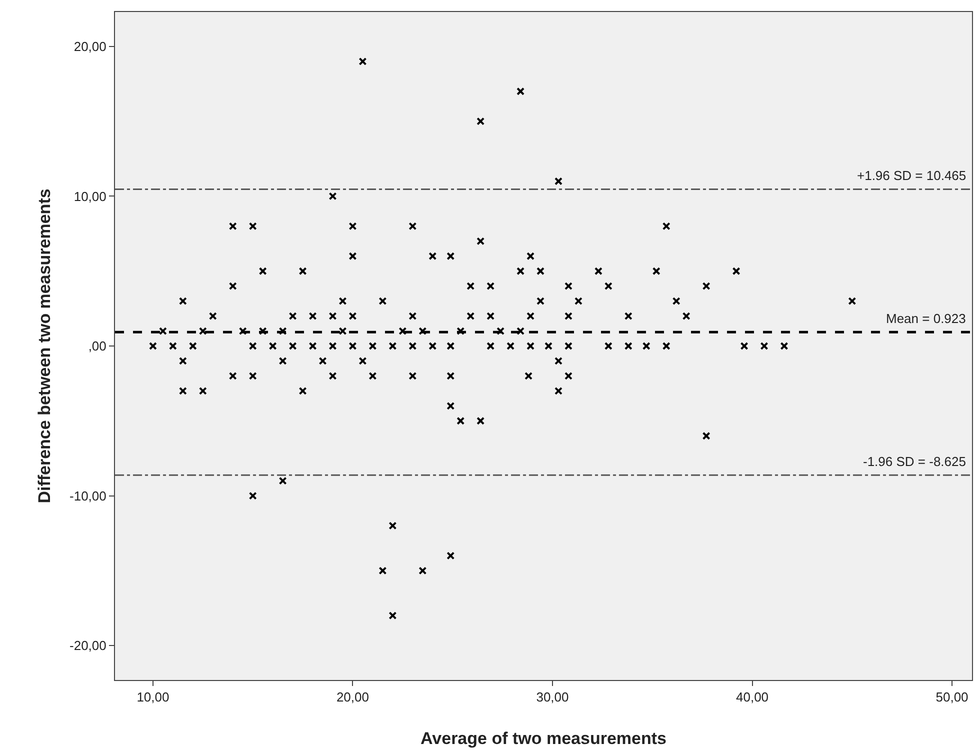 Image resolution: width=974 pixels, height=755 pixels. What do you see at coordinates (914, 461) in the screenshot?
I see `ref-line-label: -1.96 SD = -8.625` at bounding box center [914, 461].